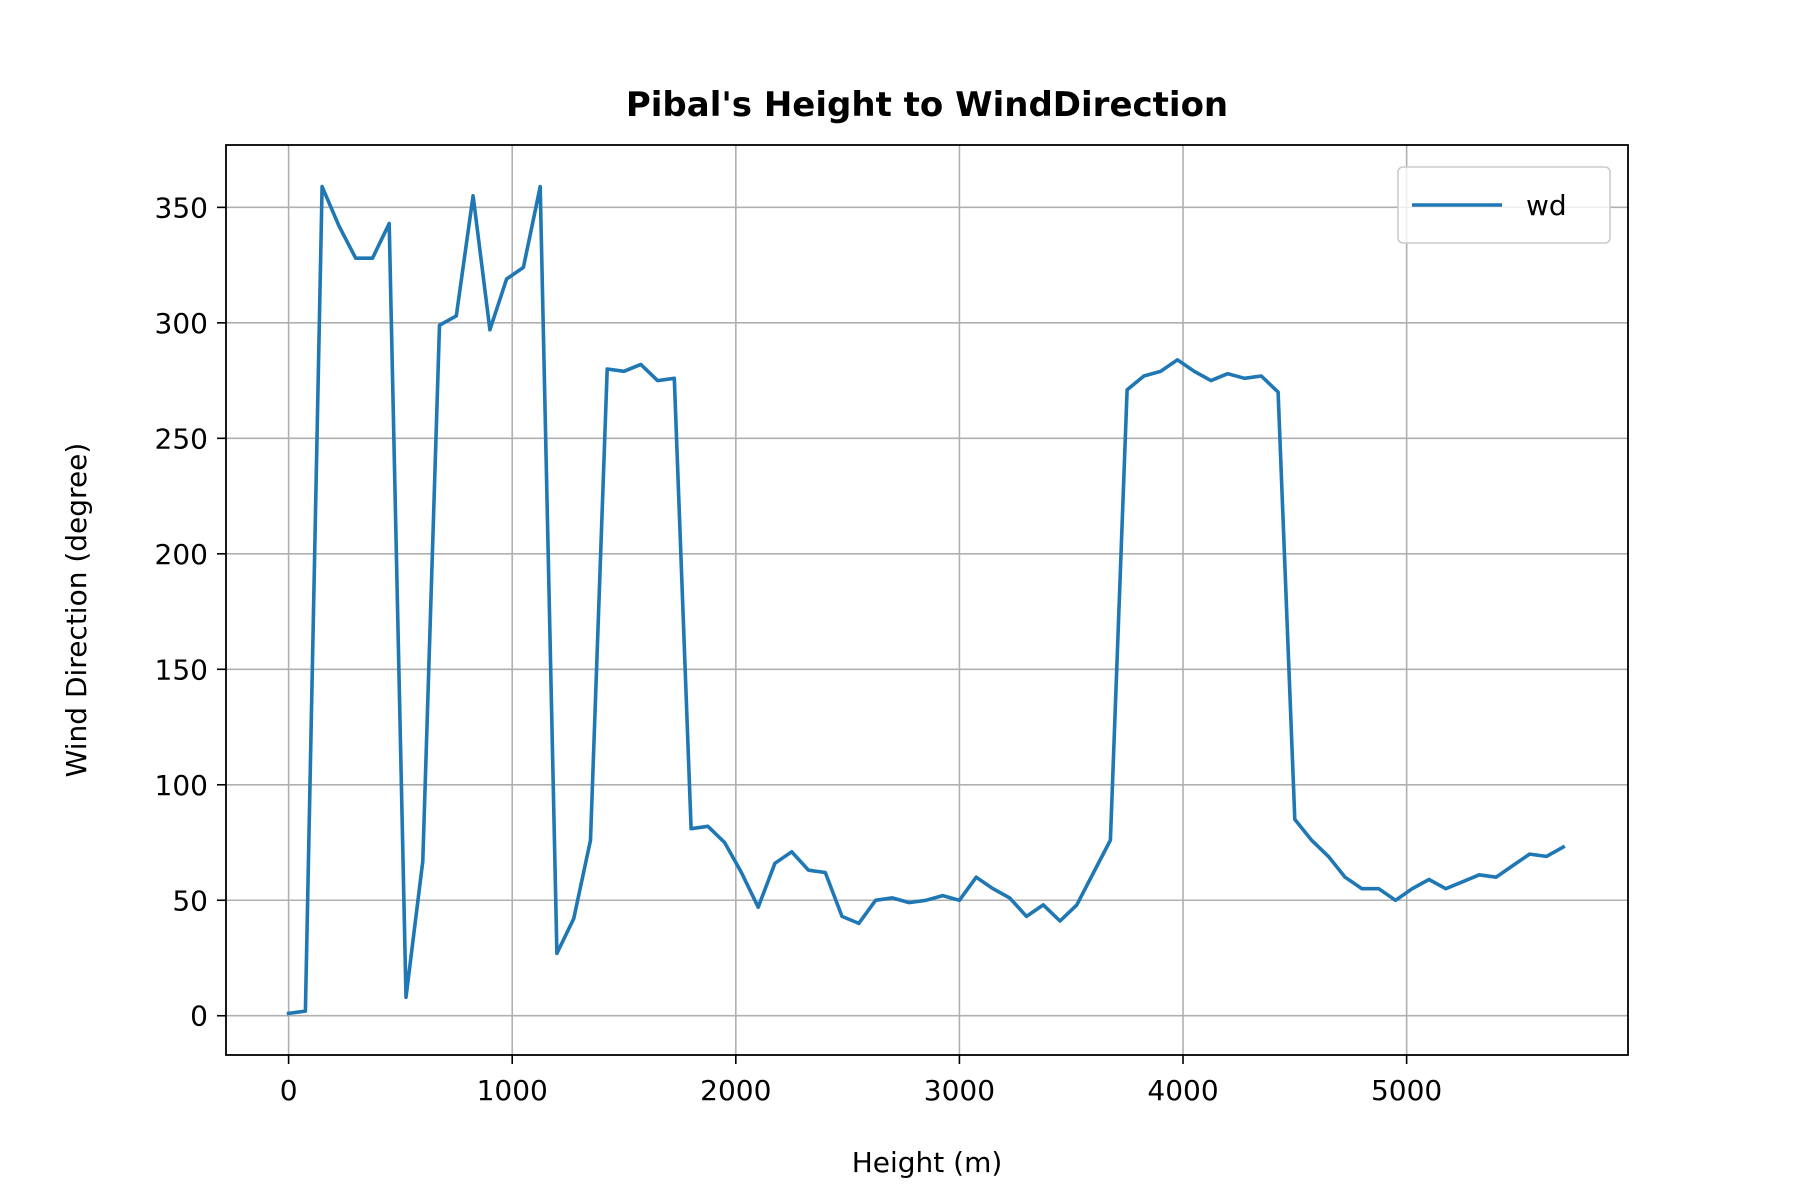 The width and height of the screenshot is (1800, 1200). What do you see at coordinates (181, 669) in the screenshot?
I see `y-tick-label: 150` at bounding box center [181, 669].